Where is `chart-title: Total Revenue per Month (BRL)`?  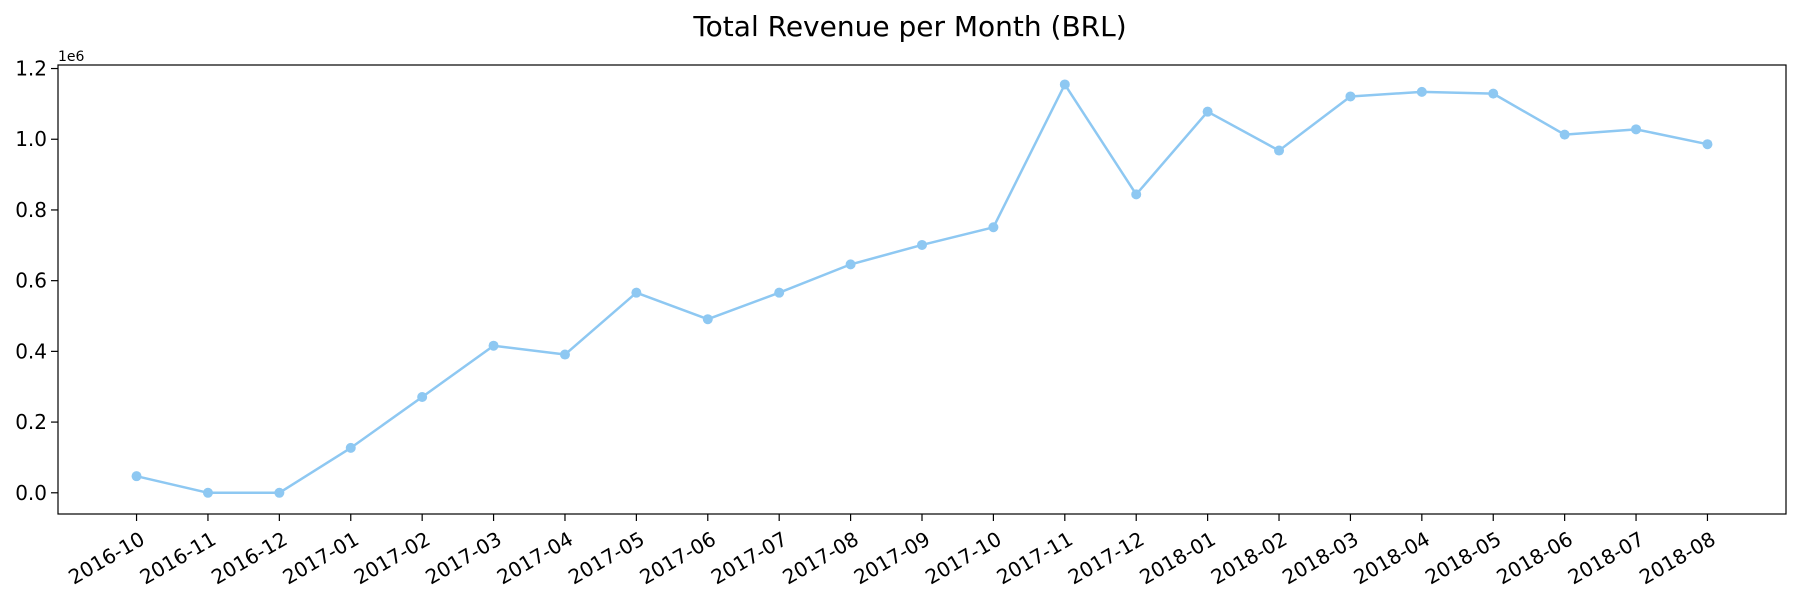 chart-title: Total Revenue per Month (BRL) is located at coordinates (909, 26).